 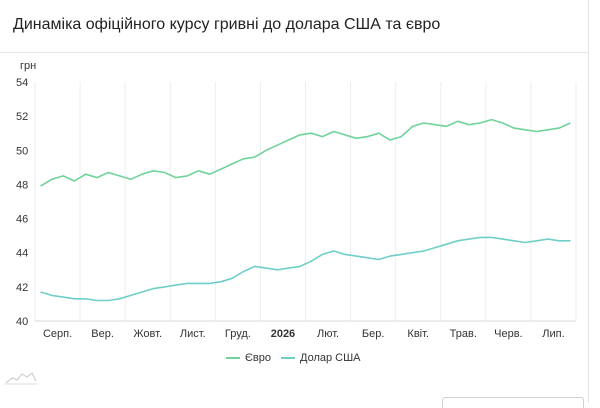 What do you see at coordinates (22, 220) in the screenshot?
I see `y-tick-label: 46` at bounding box center [22, 220].